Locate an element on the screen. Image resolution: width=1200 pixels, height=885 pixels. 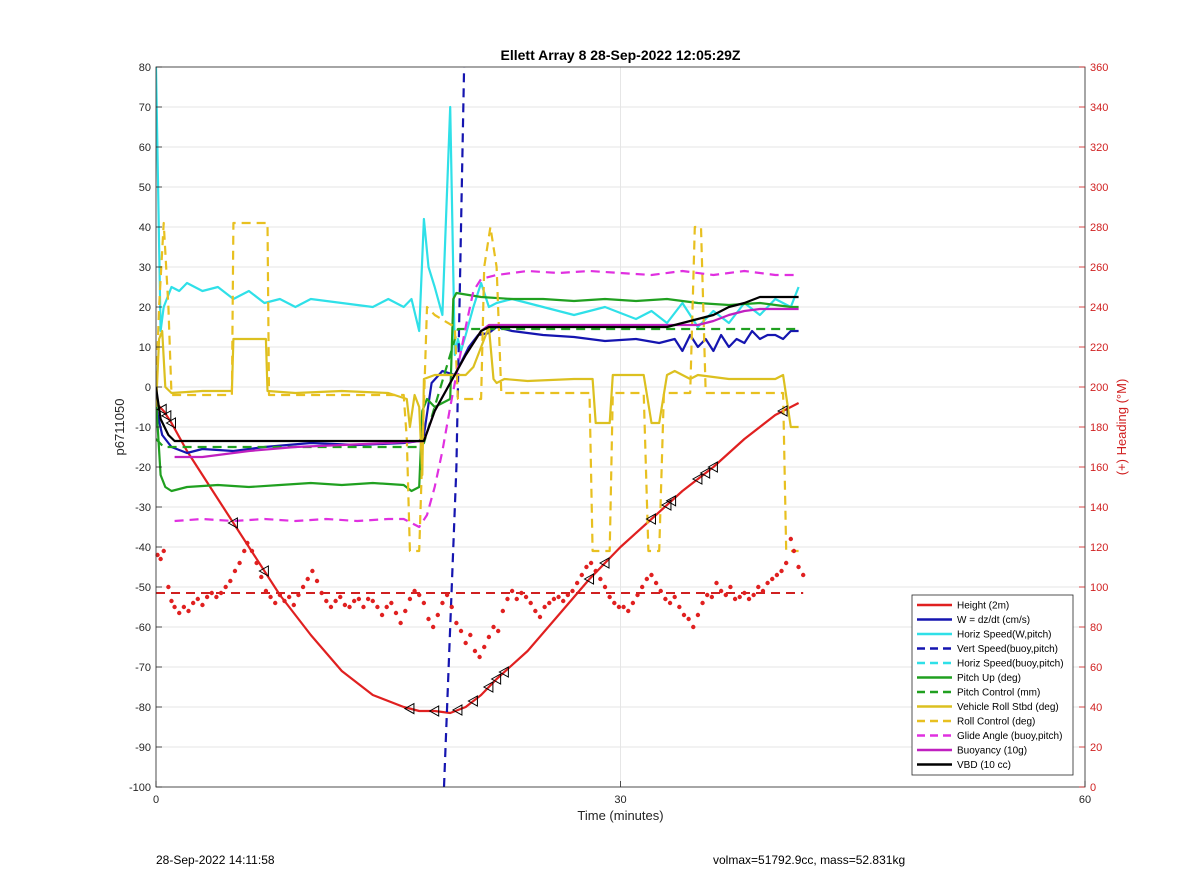
y-tick-label-right: 360 is located at coordinates (1099, 68).